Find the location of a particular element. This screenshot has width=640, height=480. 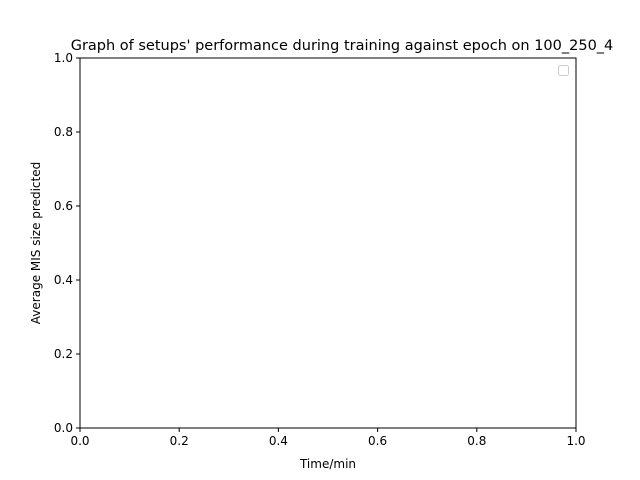

x-axis-ticks: 0.0 0.2 0.4 0.6 0.8 1.0 is located at coordinates (328, 438).